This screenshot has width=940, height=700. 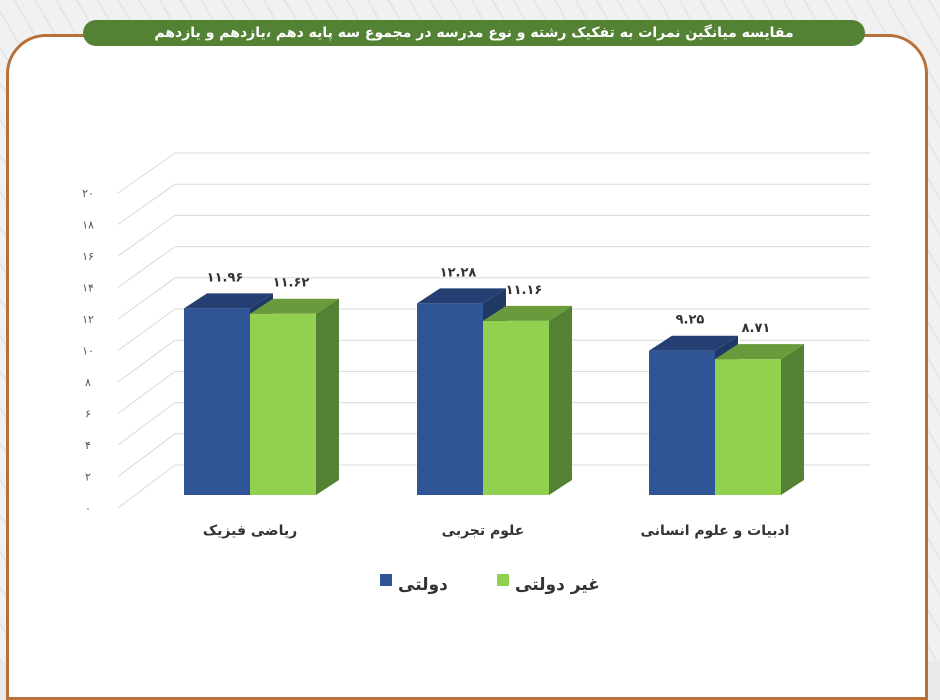 I want to click on y-tick-label: ۰, so click(x=88, y=508).